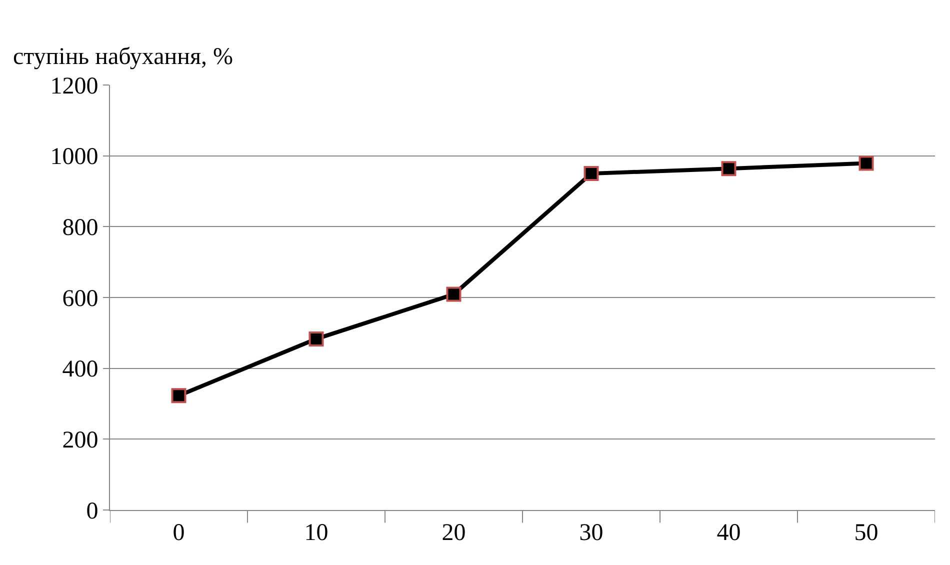 The width and height of the screenshot is (950, 565). What do you see at coordinates (80, 369) in the screenshot?
I see `y-tick-label: 400` at bounding box center [80, 369].